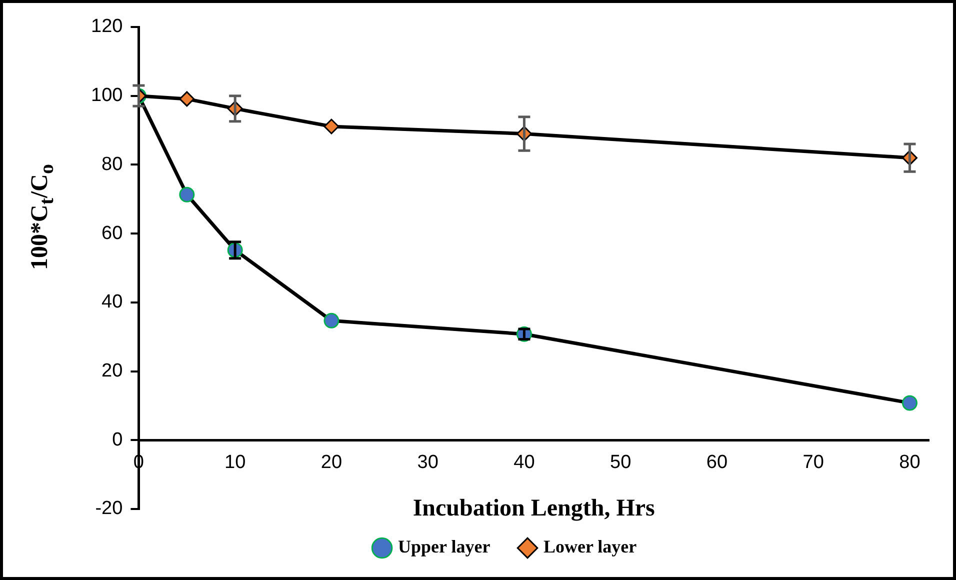 Image resolution: width=956 pixels, height=580 pixels. What do you see at coordinates (112, 371) in the screenshot?
I see `y-tick-label: 20` at bounding box center [112, 371].